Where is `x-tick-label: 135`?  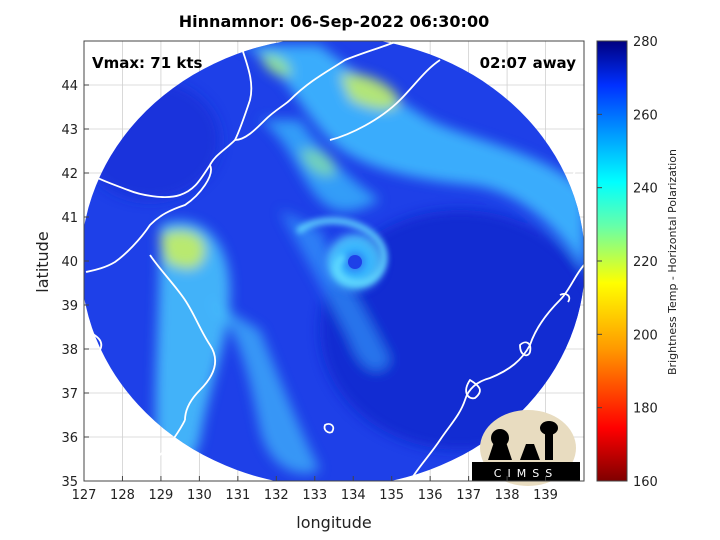
x-tick-label: 135 is located at coordinates (391, 495).